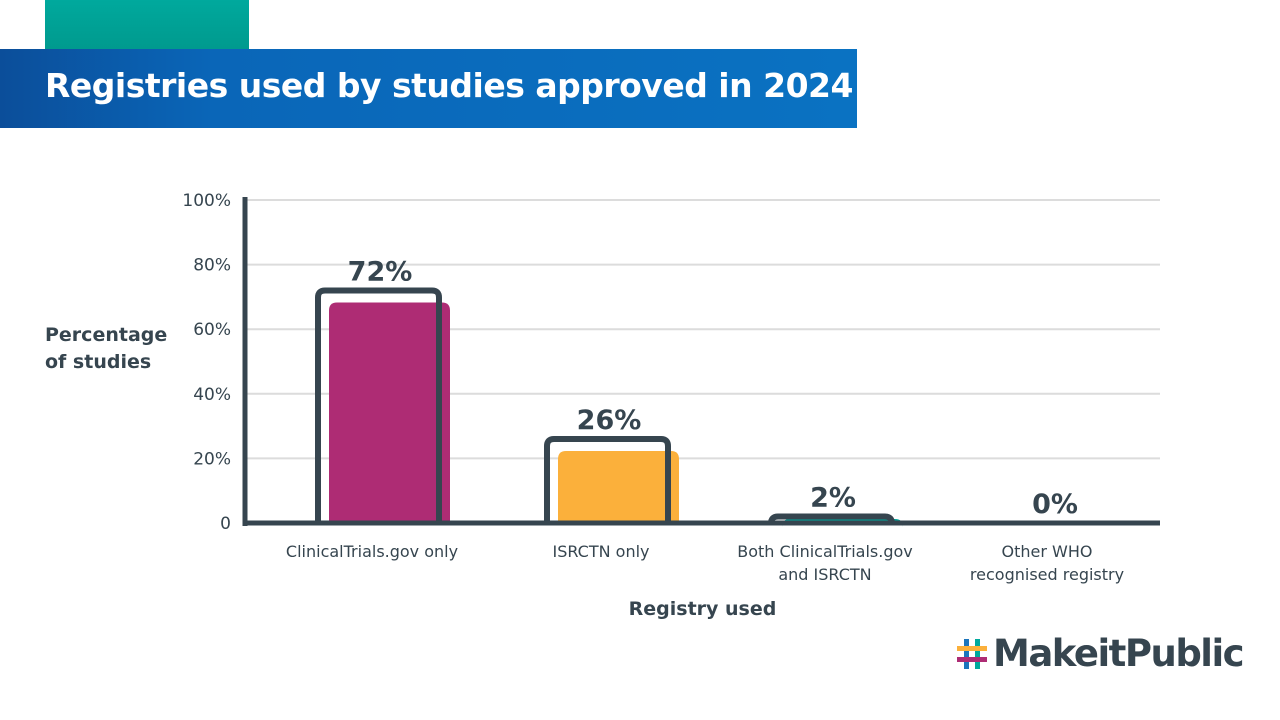  What do you see at coordinates (1055, 504) in the screenshot?
I see `data-label: 0%` at bounding box center [1055, 504].